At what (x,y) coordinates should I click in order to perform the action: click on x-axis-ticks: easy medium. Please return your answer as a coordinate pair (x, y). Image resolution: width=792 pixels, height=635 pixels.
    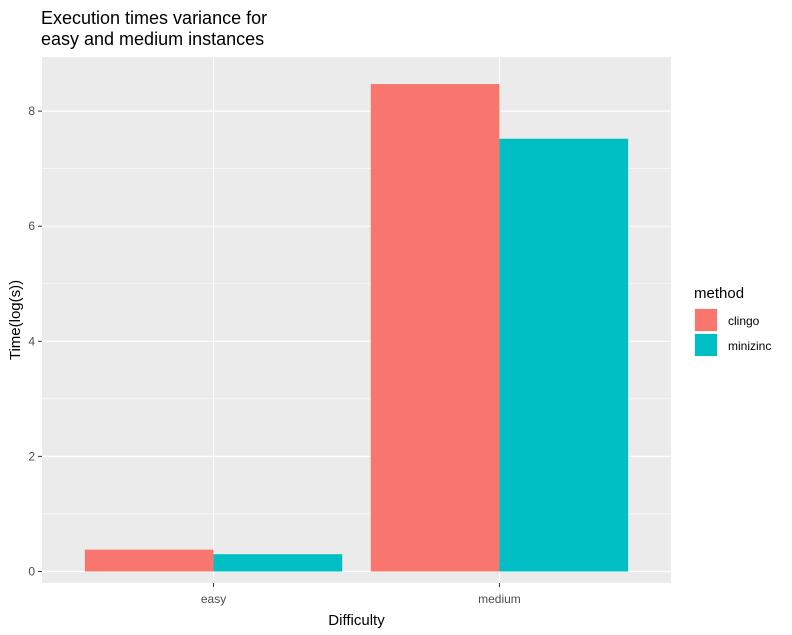
    Looking at the image, I should click on (361, 594).